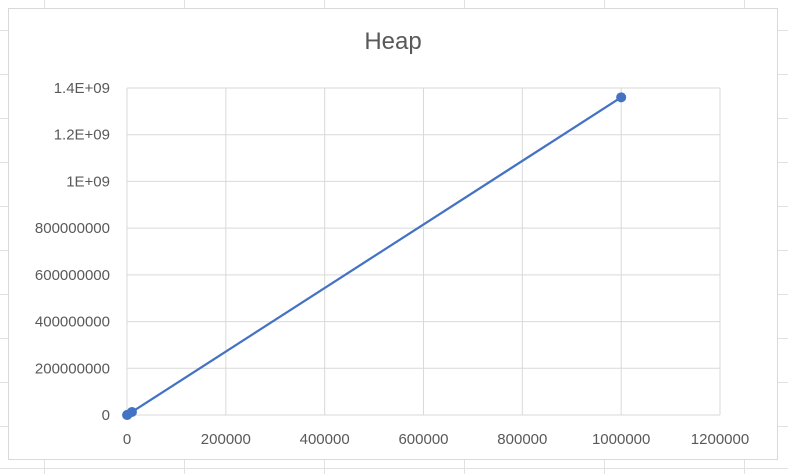  What do you see at coordinates (88, 181) in the screenshot?
I see `y-tick-label: 1E+09` at bounding box center [88, 181].